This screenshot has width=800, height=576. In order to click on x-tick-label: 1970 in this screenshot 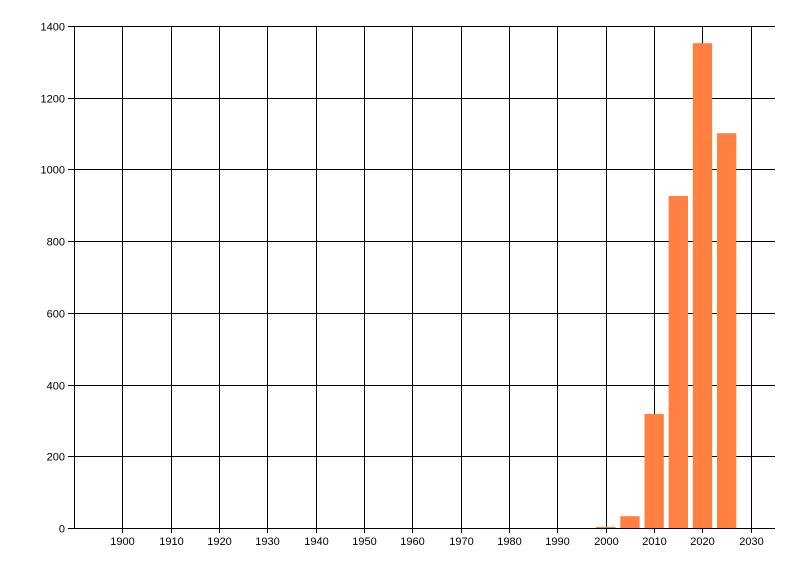, I will do `click(461, 542)`.